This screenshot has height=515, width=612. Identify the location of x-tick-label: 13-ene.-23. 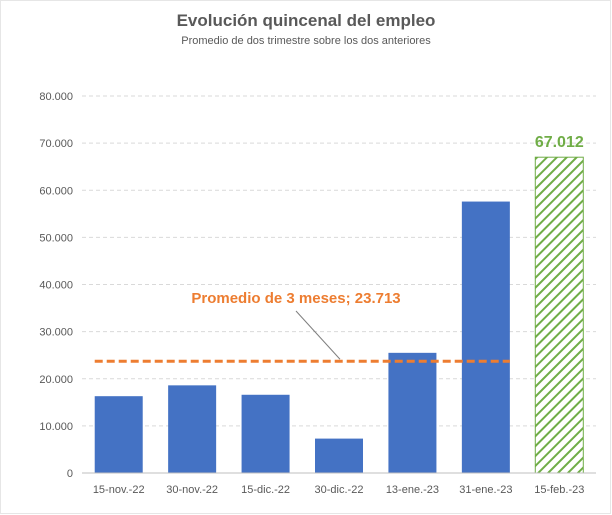
(412, 490).